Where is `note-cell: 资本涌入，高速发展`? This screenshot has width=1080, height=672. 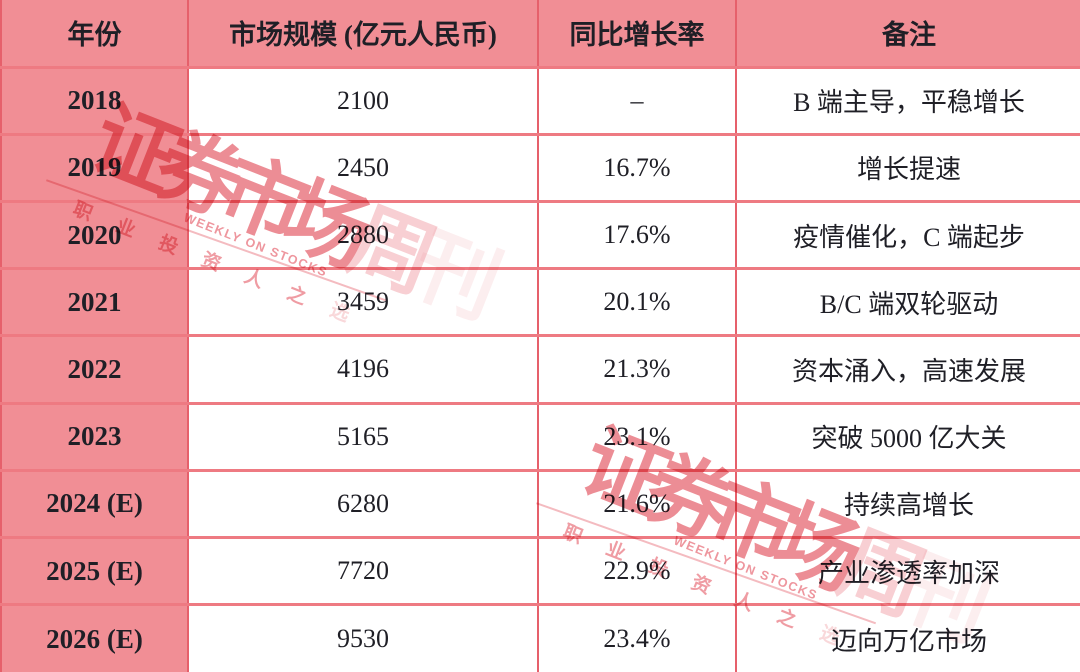
note-cell: 资本涌入，高速发展 is located at coordinates (908, 369).